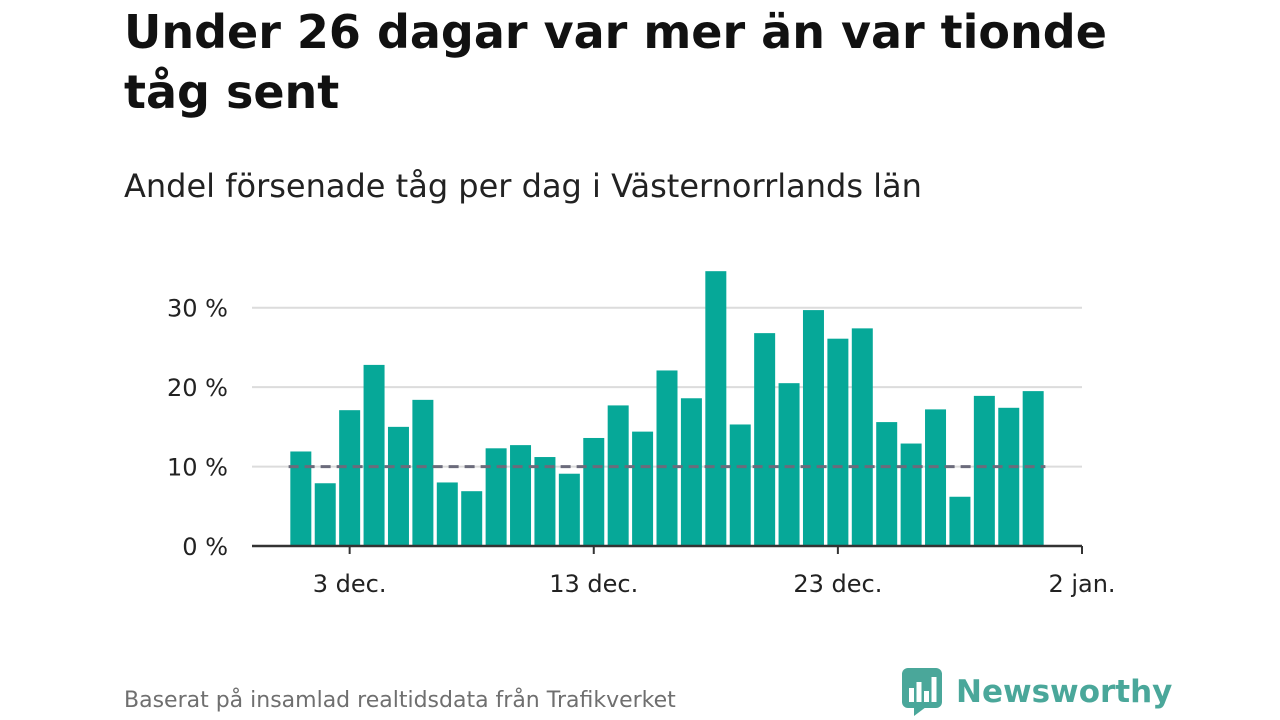 This screenshot has width=1280, height=720. I want to click on y-tick-label: 10 %, so click(197, 468).